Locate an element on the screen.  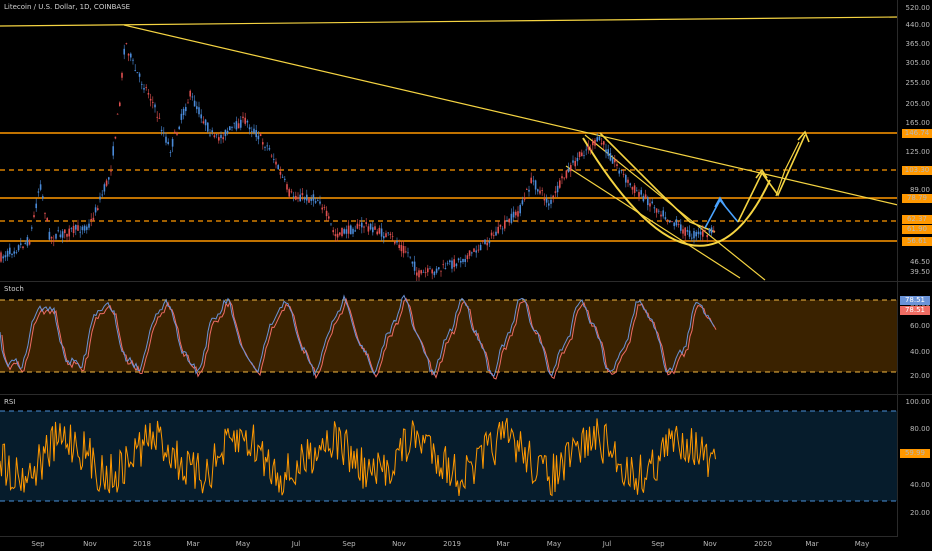
stoch-value-tag: 78.51 is located at coordinates (915, 310).